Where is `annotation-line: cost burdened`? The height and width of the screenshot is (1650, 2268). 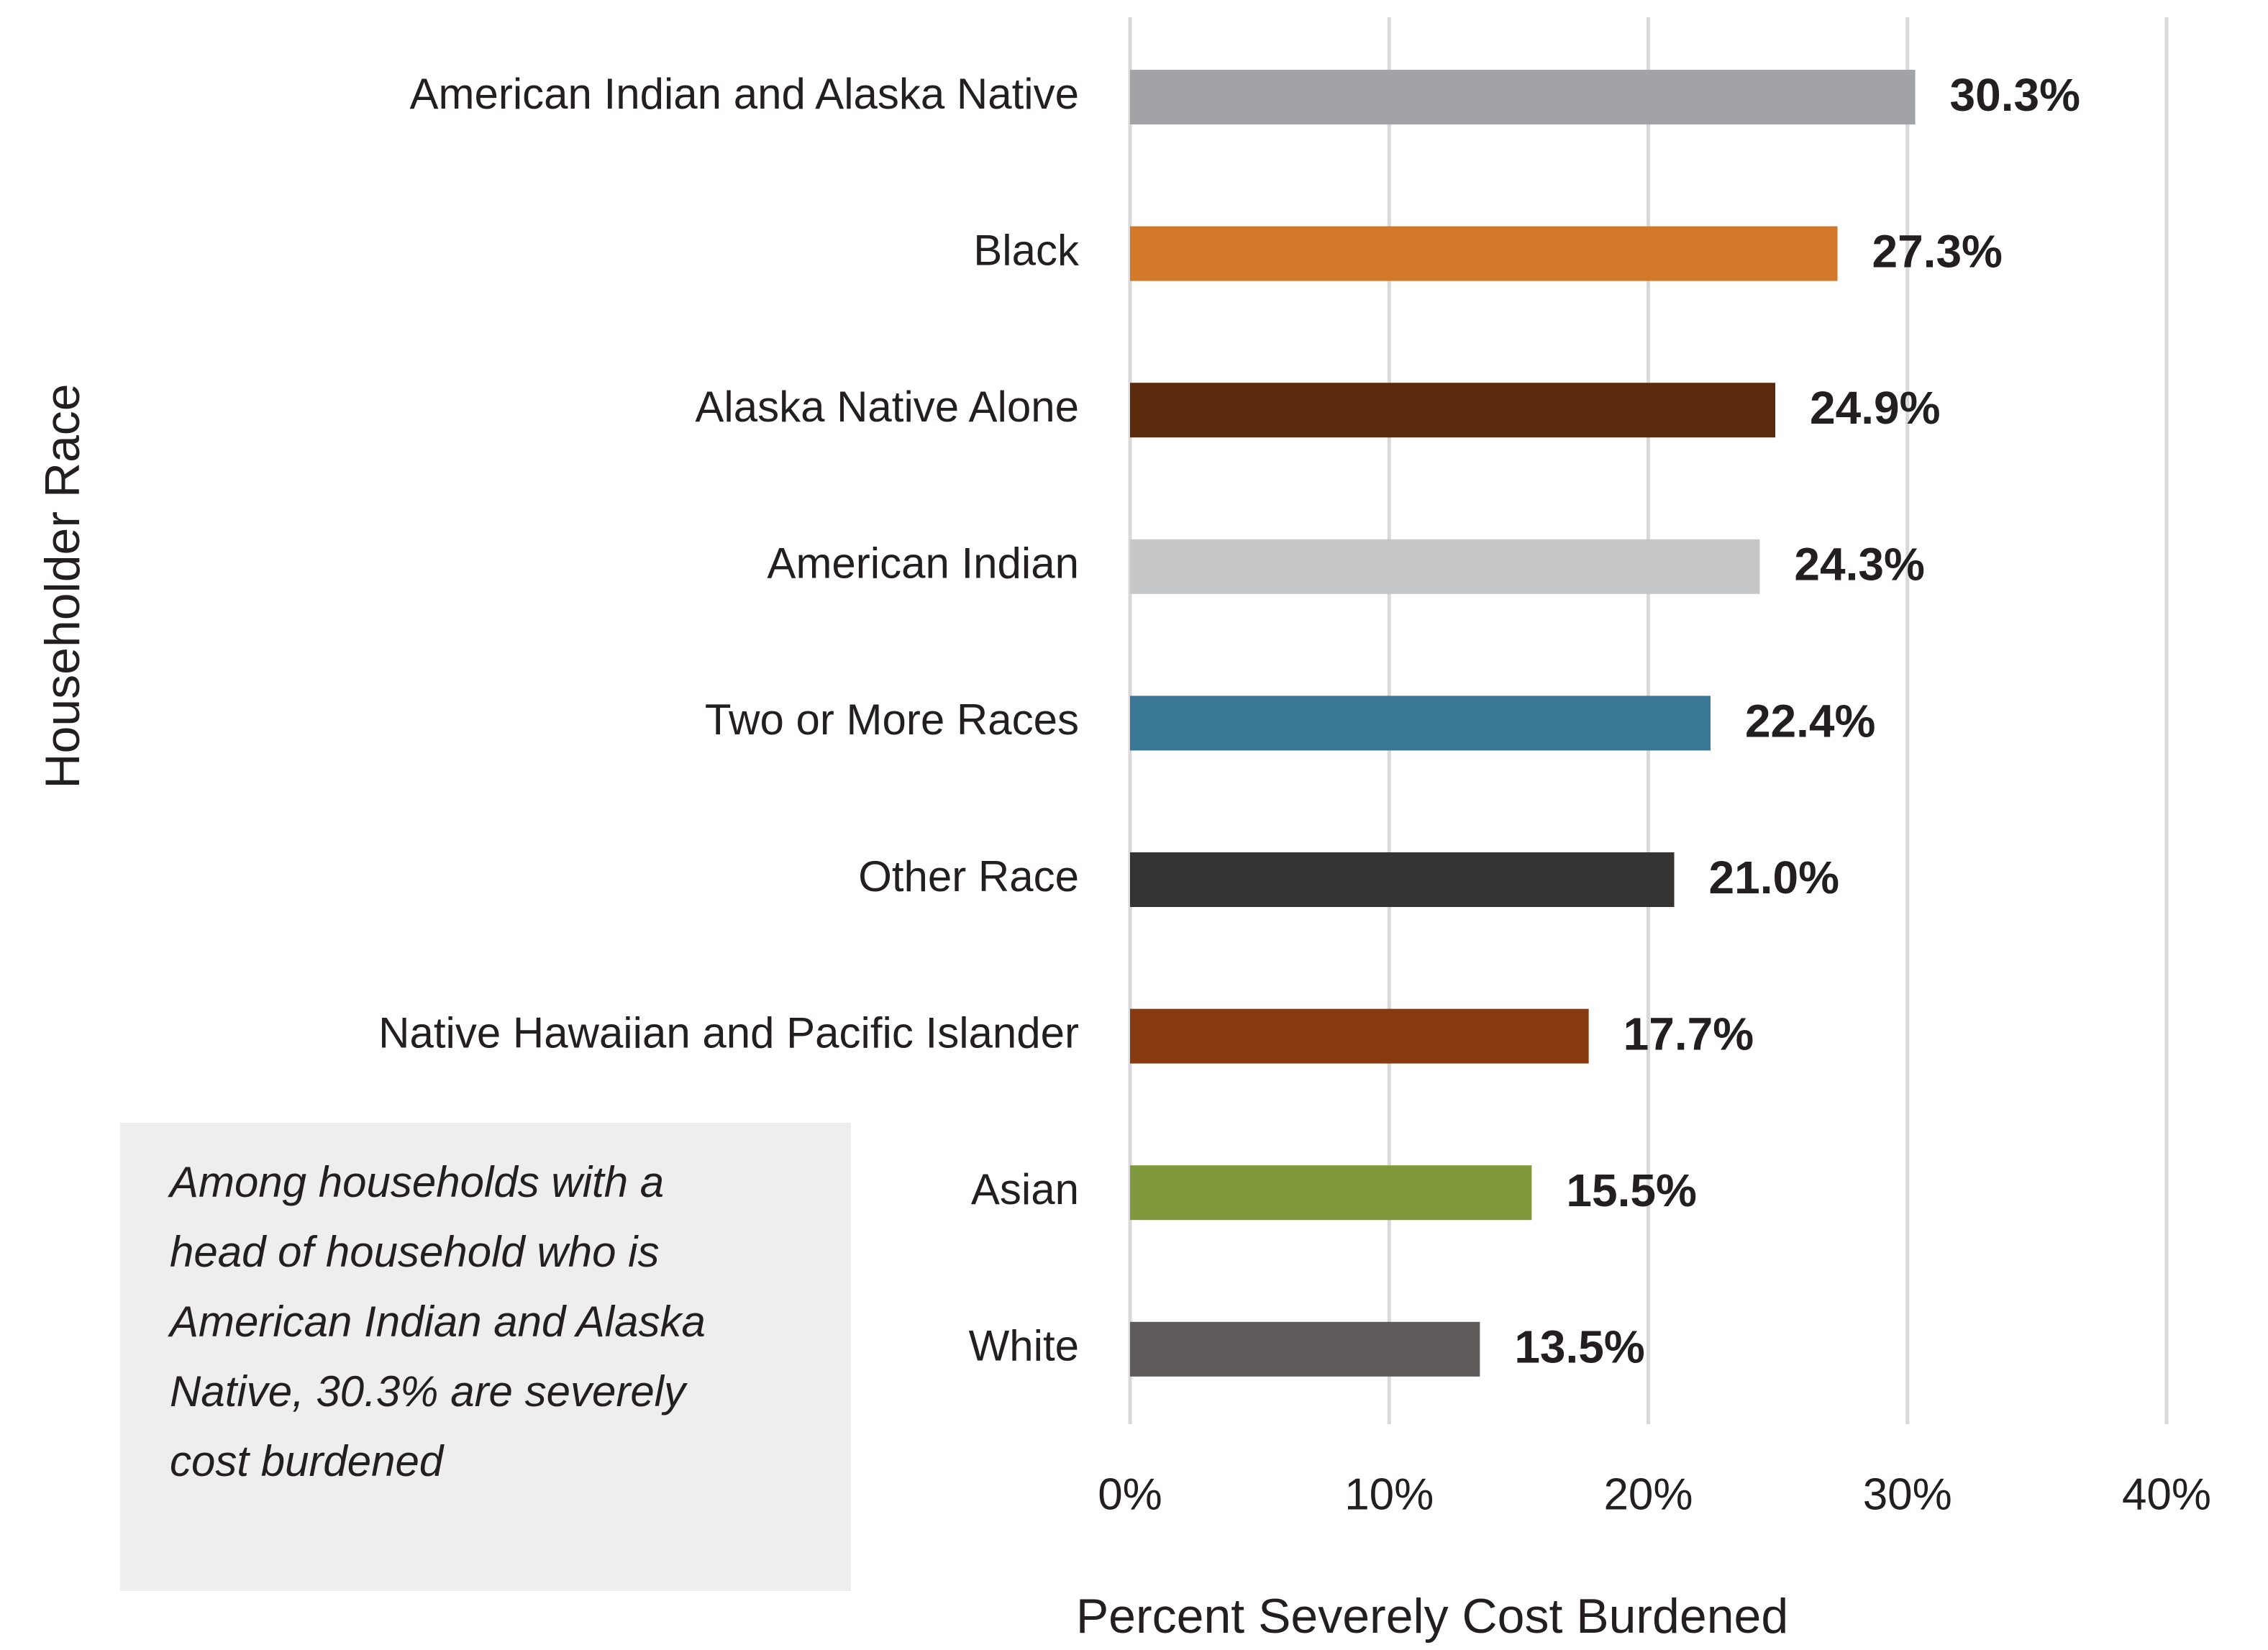 annotation-line: cost burdened is located at coordinates (308, 1461).